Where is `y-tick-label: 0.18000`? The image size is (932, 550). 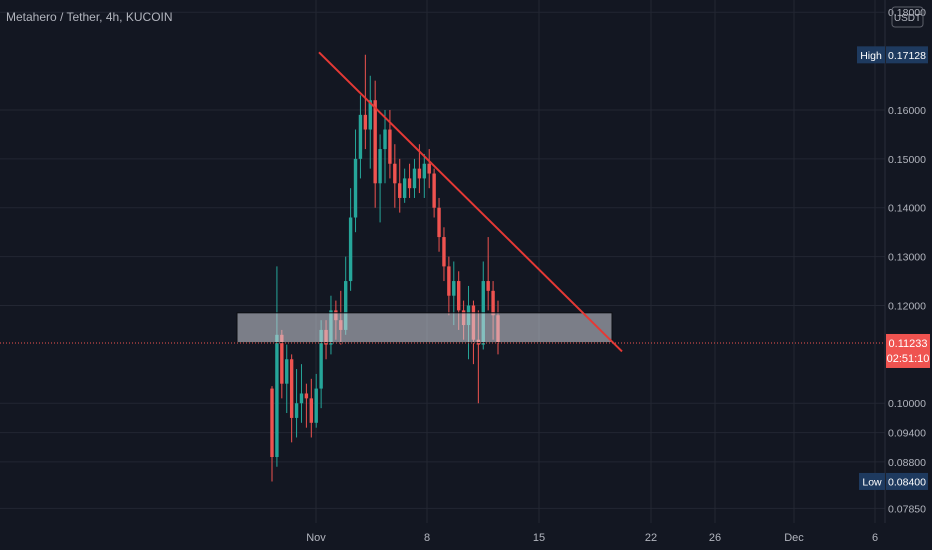 y-tick-label: 0.18000 is located at coordinates (907, 13).